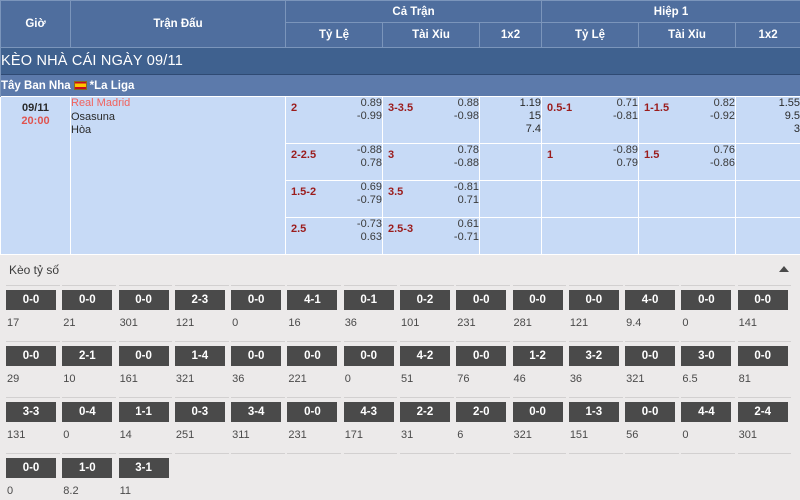 Image resolution: width=800 pixels, height=500 pixels. Describe the element at coordinates (297, 379) in the screenshot. I see `score-odd-value: 221` at that location.